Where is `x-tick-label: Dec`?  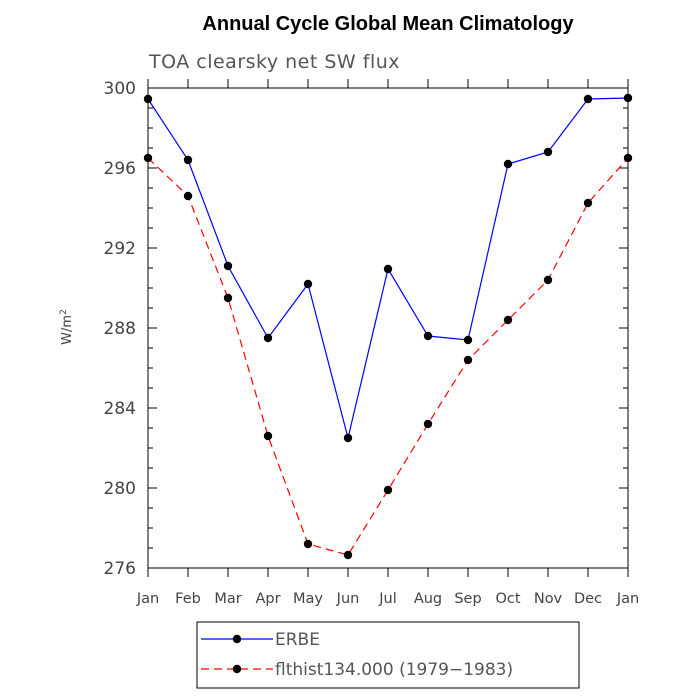 x-tick-label: Dec is located at coordinates (588, 599).